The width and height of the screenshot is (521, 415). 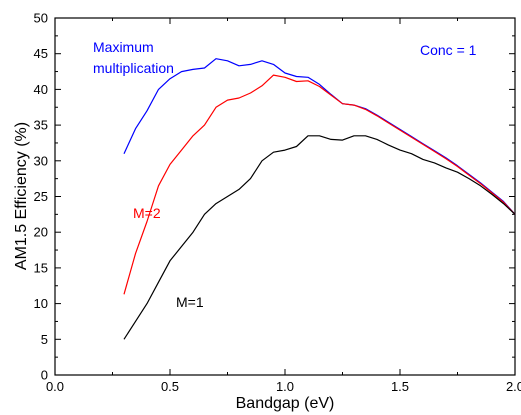 What do you see at coordinates (41, 160) in the screenshot?
I see `y-tick-label: 30` at bounding box center [41, 160].